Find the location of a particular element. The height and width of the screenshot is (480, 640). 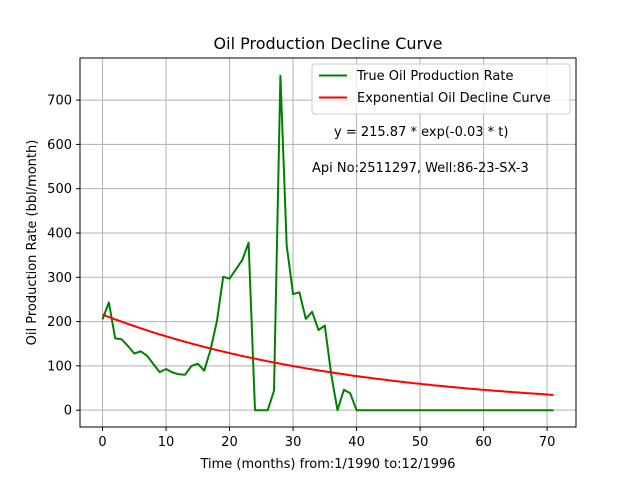

x-tick-label: 10 is located at coordinates (166, 442).